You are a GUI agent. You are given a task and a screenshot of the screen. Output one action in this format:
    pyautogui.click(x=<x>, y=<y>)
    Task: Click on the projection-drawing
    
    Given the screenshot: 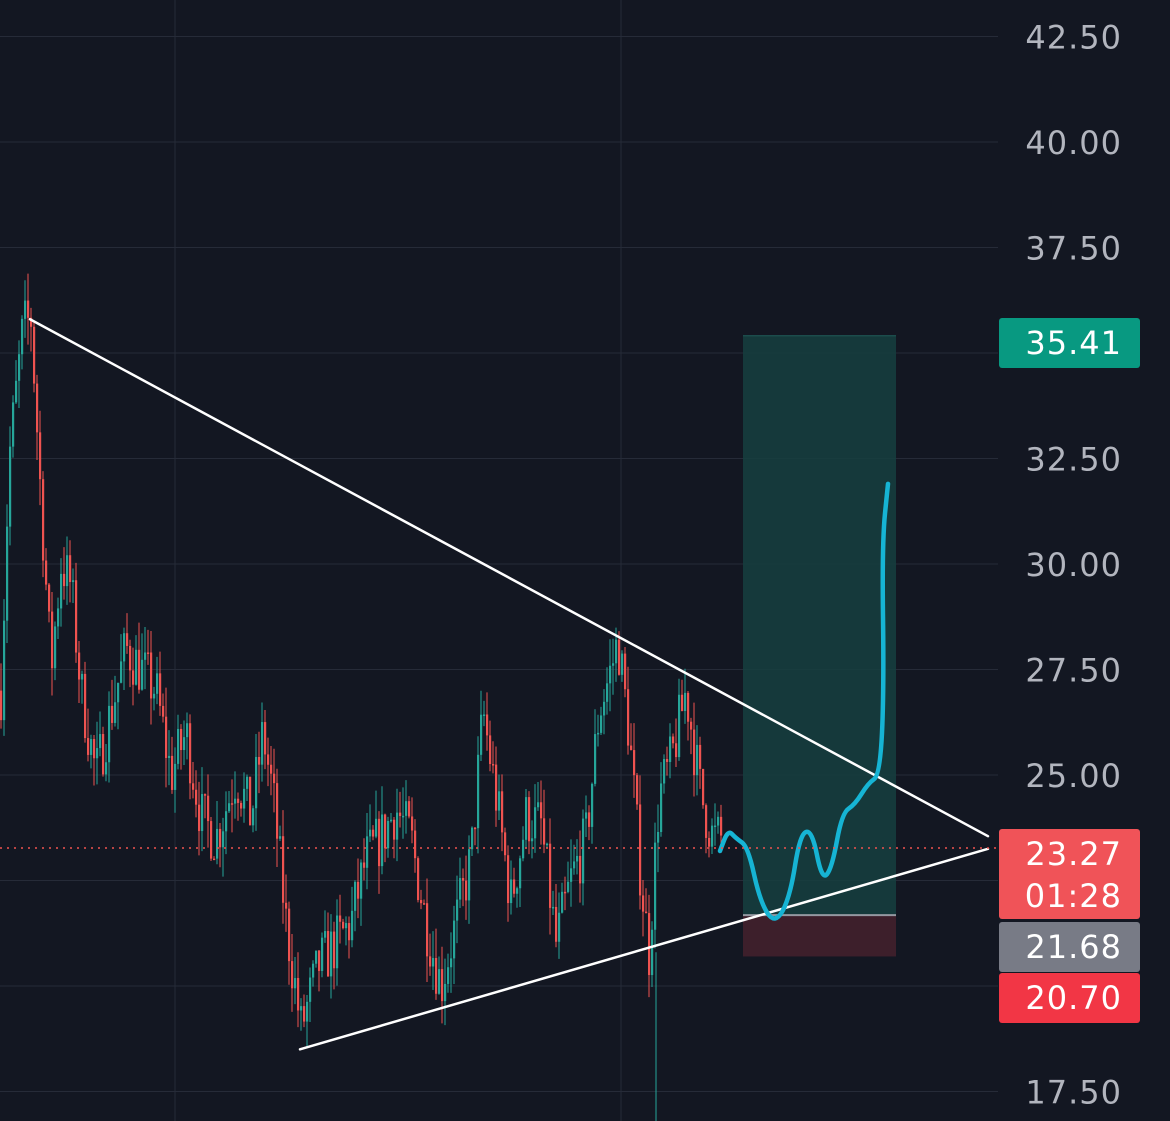 What is the action you would take?
    pyautogui.click(x=804, y=701)
    